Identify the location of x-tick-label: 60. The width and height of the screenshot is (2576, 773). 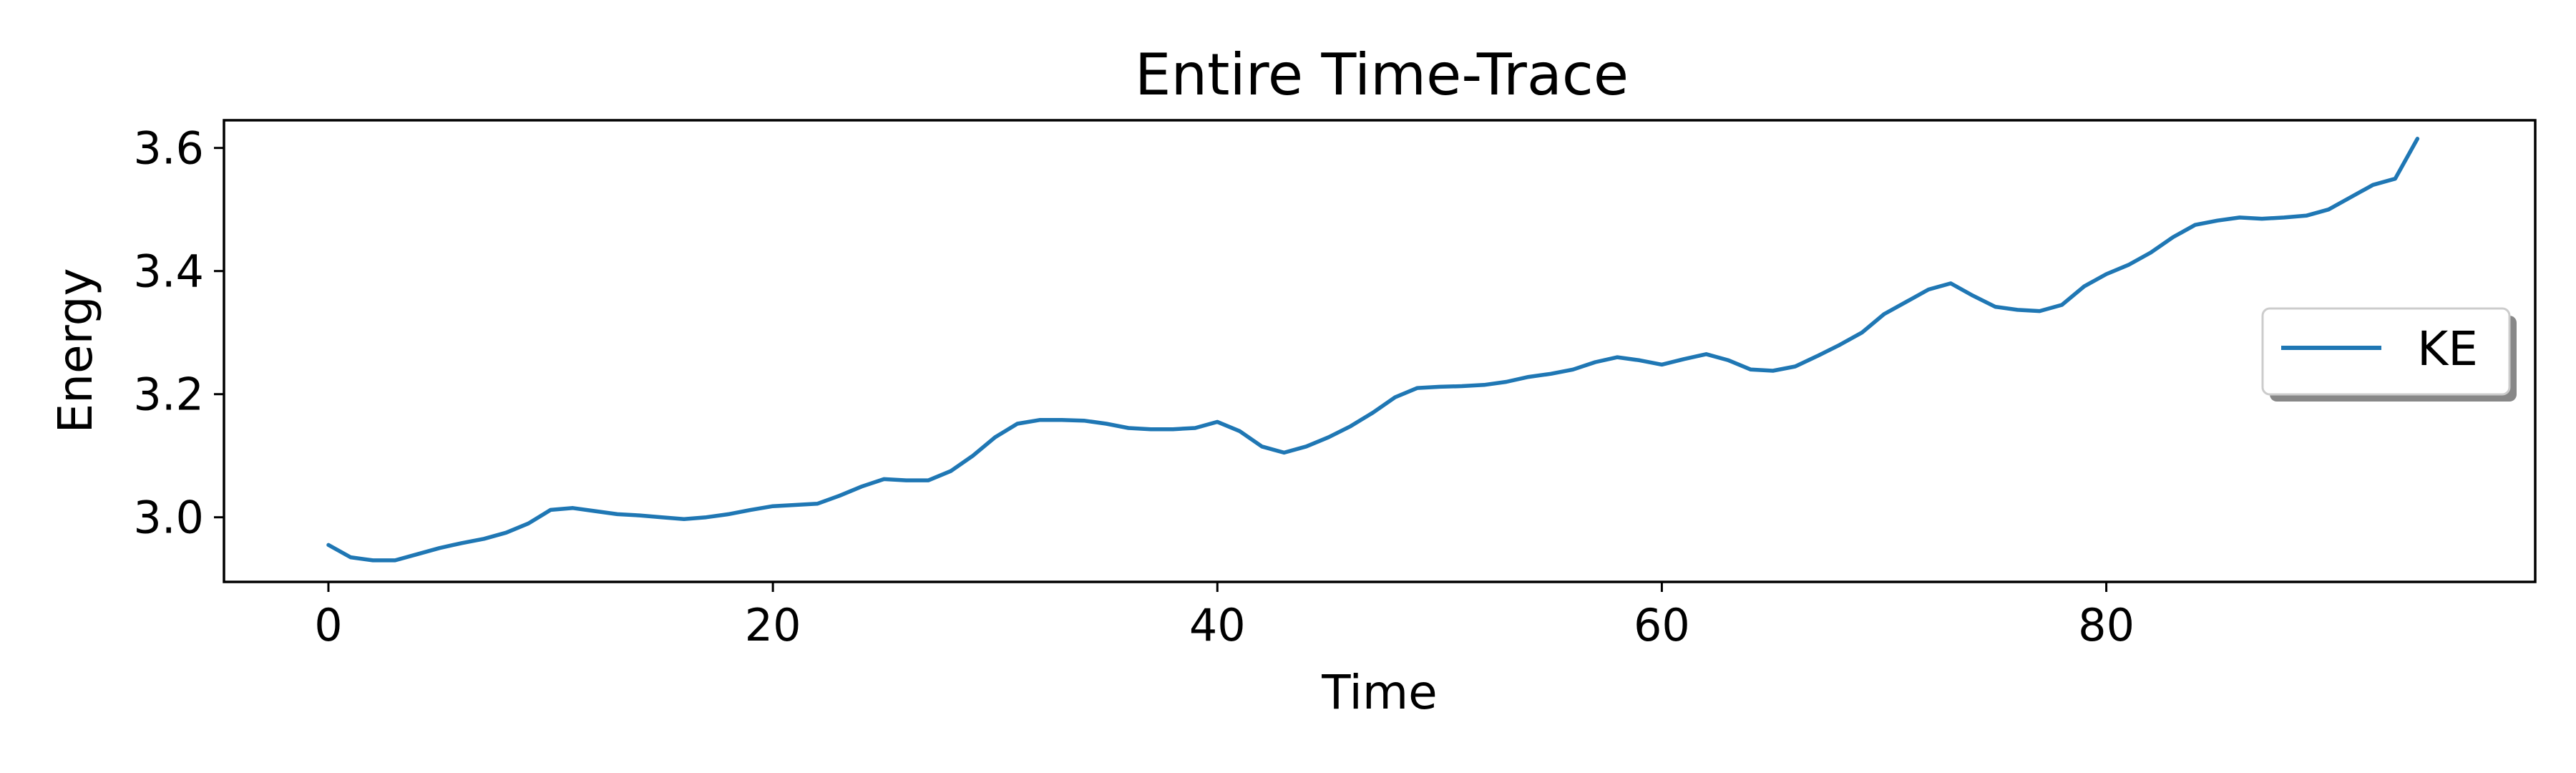
(1662, 625).